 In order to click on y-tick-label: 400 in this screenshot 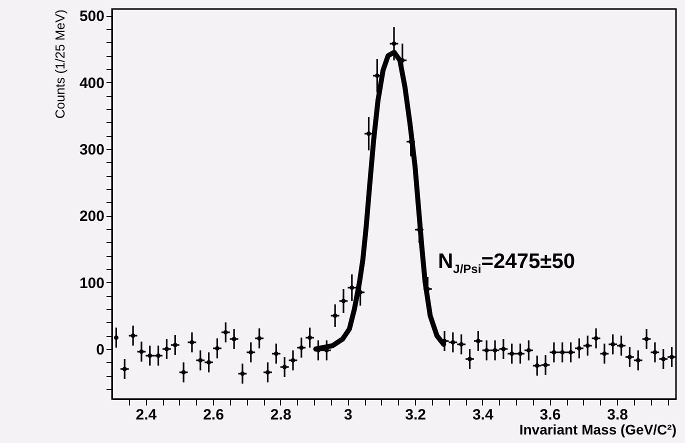, I will do `click(91, 83)`.